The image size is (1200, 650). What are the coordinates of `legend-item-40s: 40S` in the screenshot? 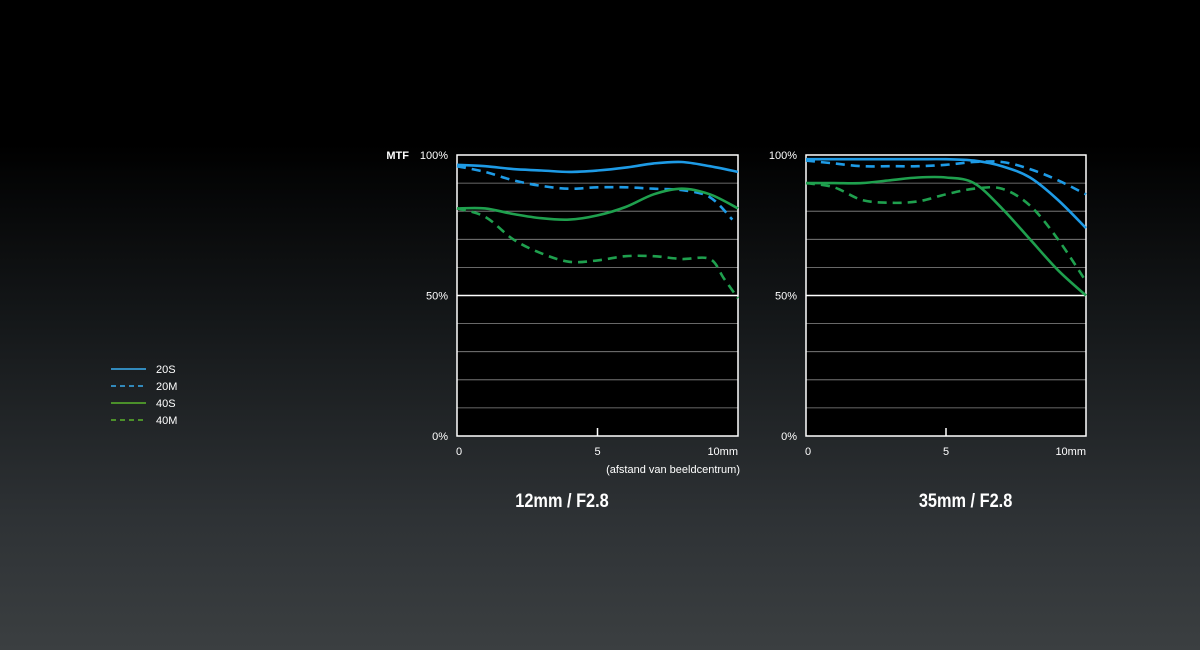 It's located at (143, 404).